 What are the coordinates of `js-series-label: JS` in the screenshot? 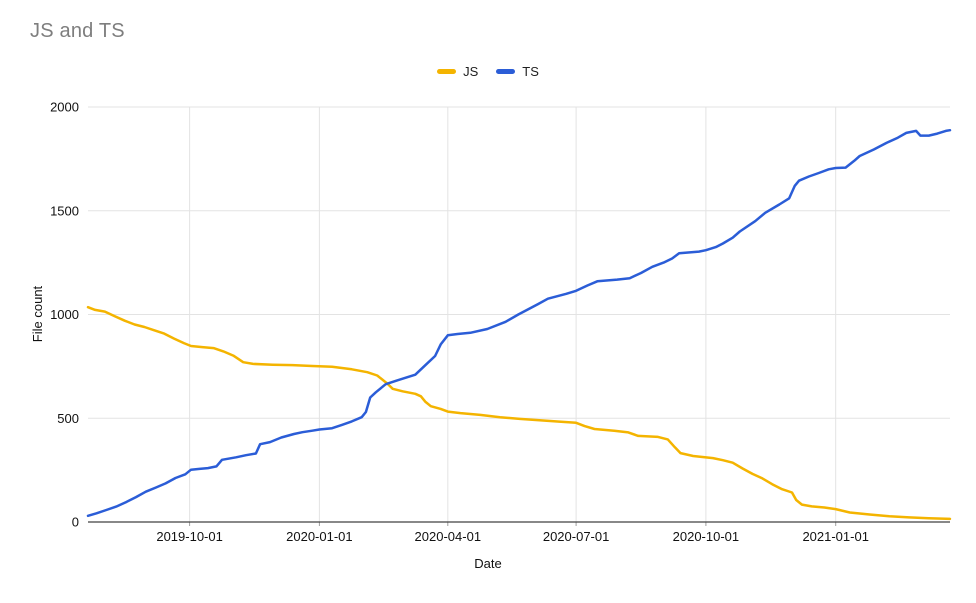 It's located at (471, 71).